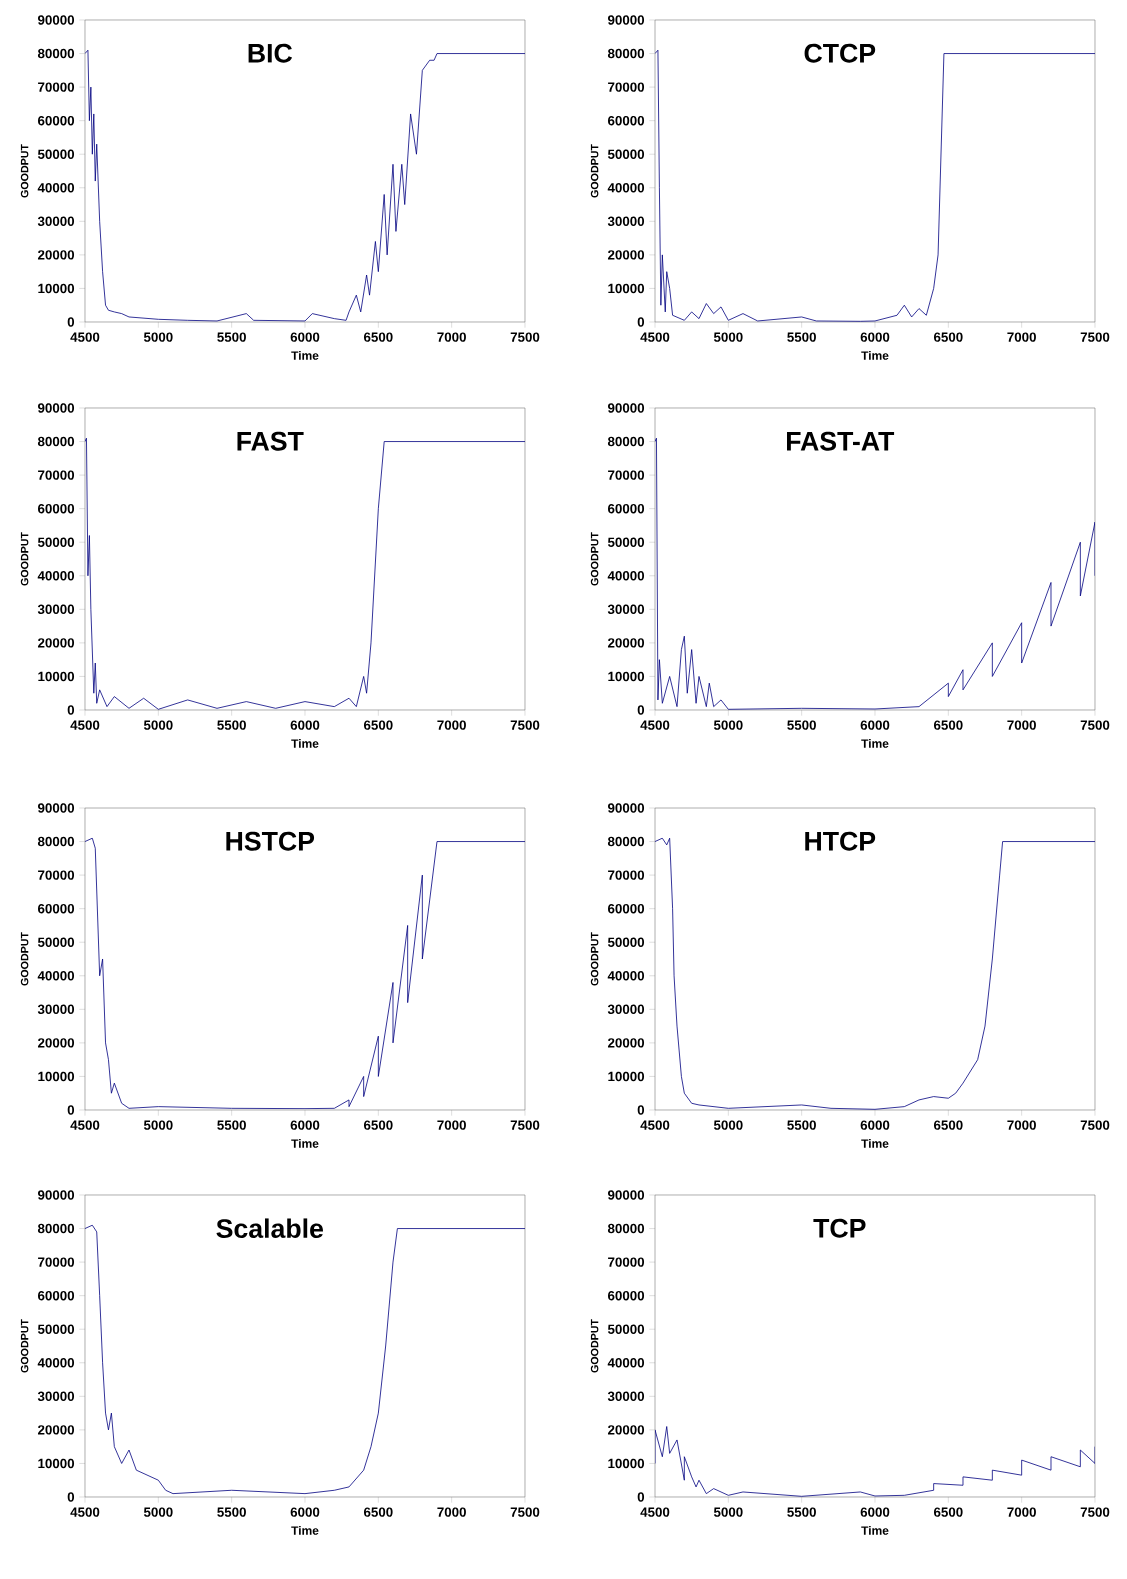 Image resolution: width=1127 pixels, height=1579 pixels. Describe the element at coordinates (840, 53) in the screenshot. I see `text: CTCP` at that location.